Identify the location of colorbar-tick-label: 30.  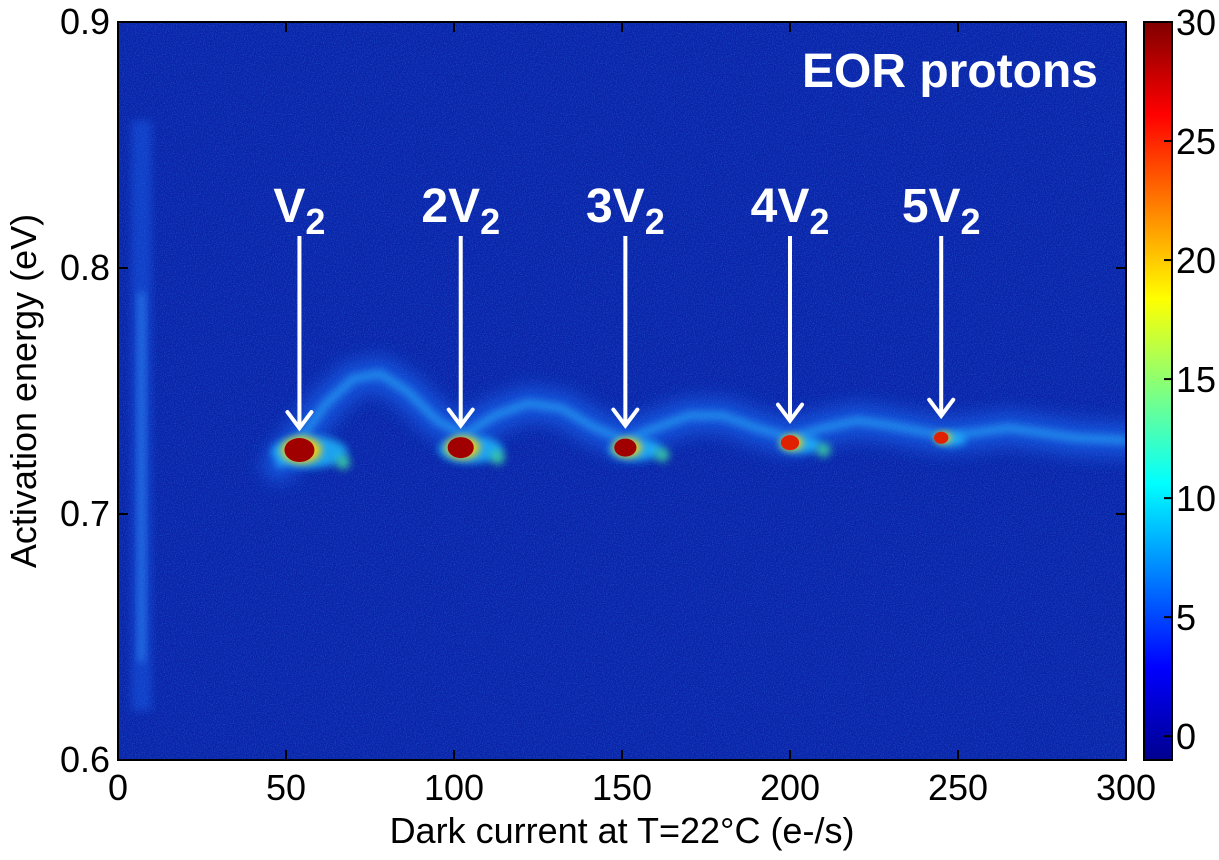
(1196, 22).